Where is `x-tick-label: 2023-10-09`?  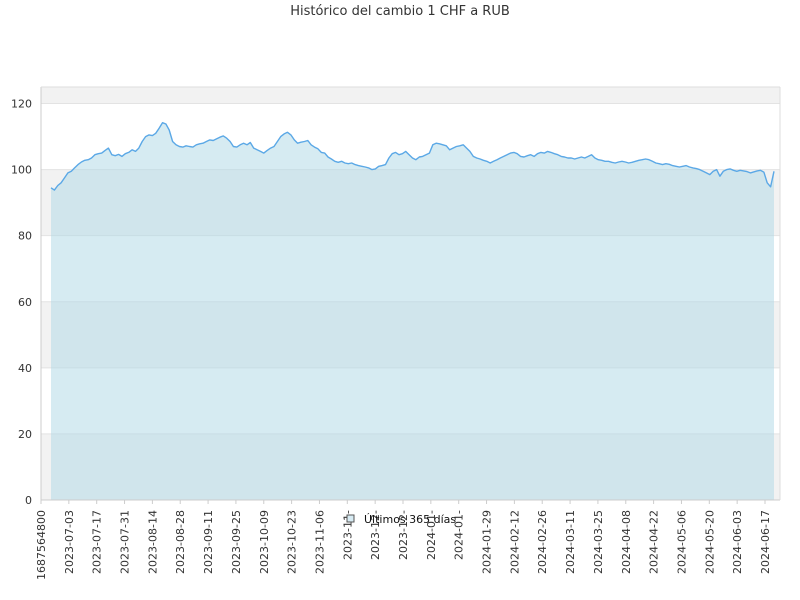
x-tick-label: 2023-10-09 is located at coordinates (264, 542).